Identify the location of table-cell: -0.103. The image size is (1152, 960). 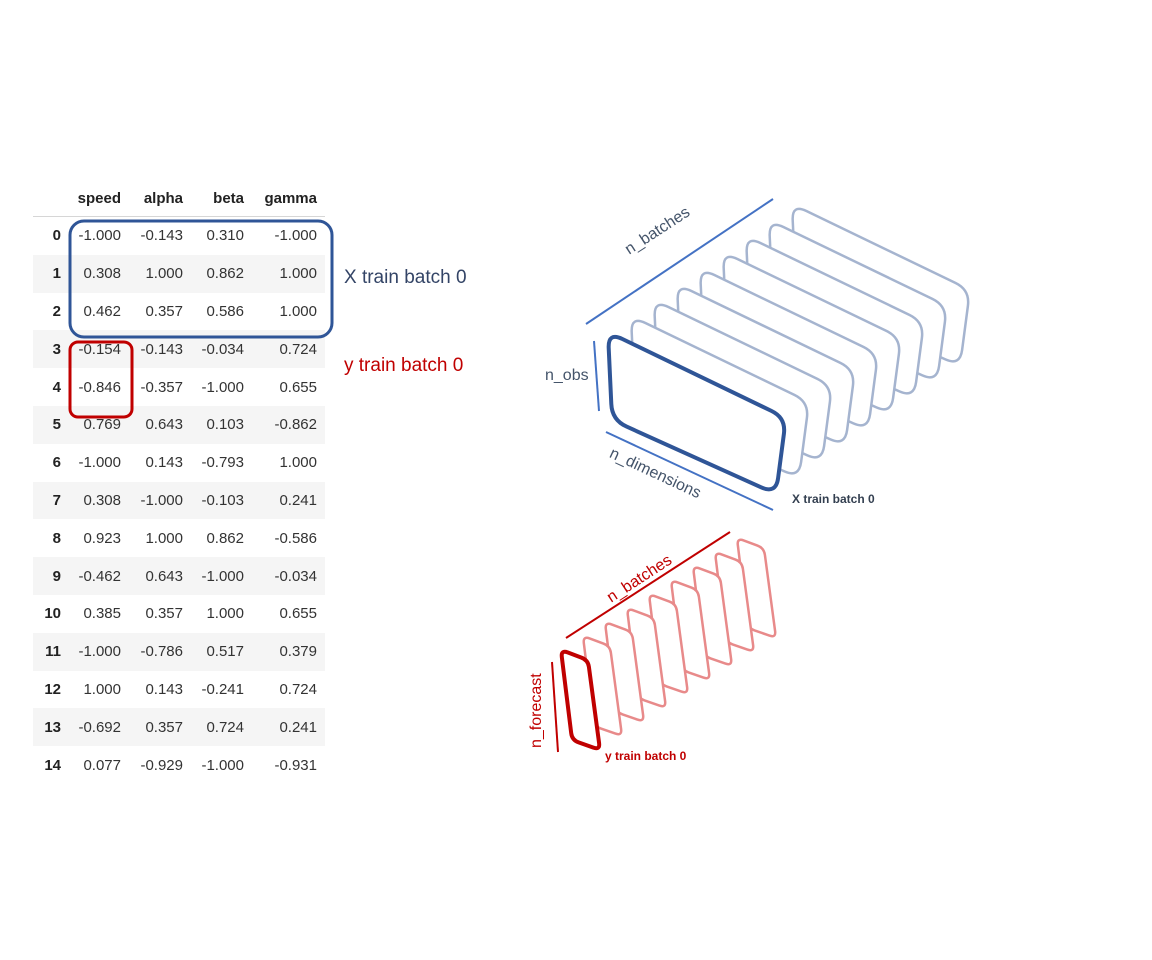
(222, 500).